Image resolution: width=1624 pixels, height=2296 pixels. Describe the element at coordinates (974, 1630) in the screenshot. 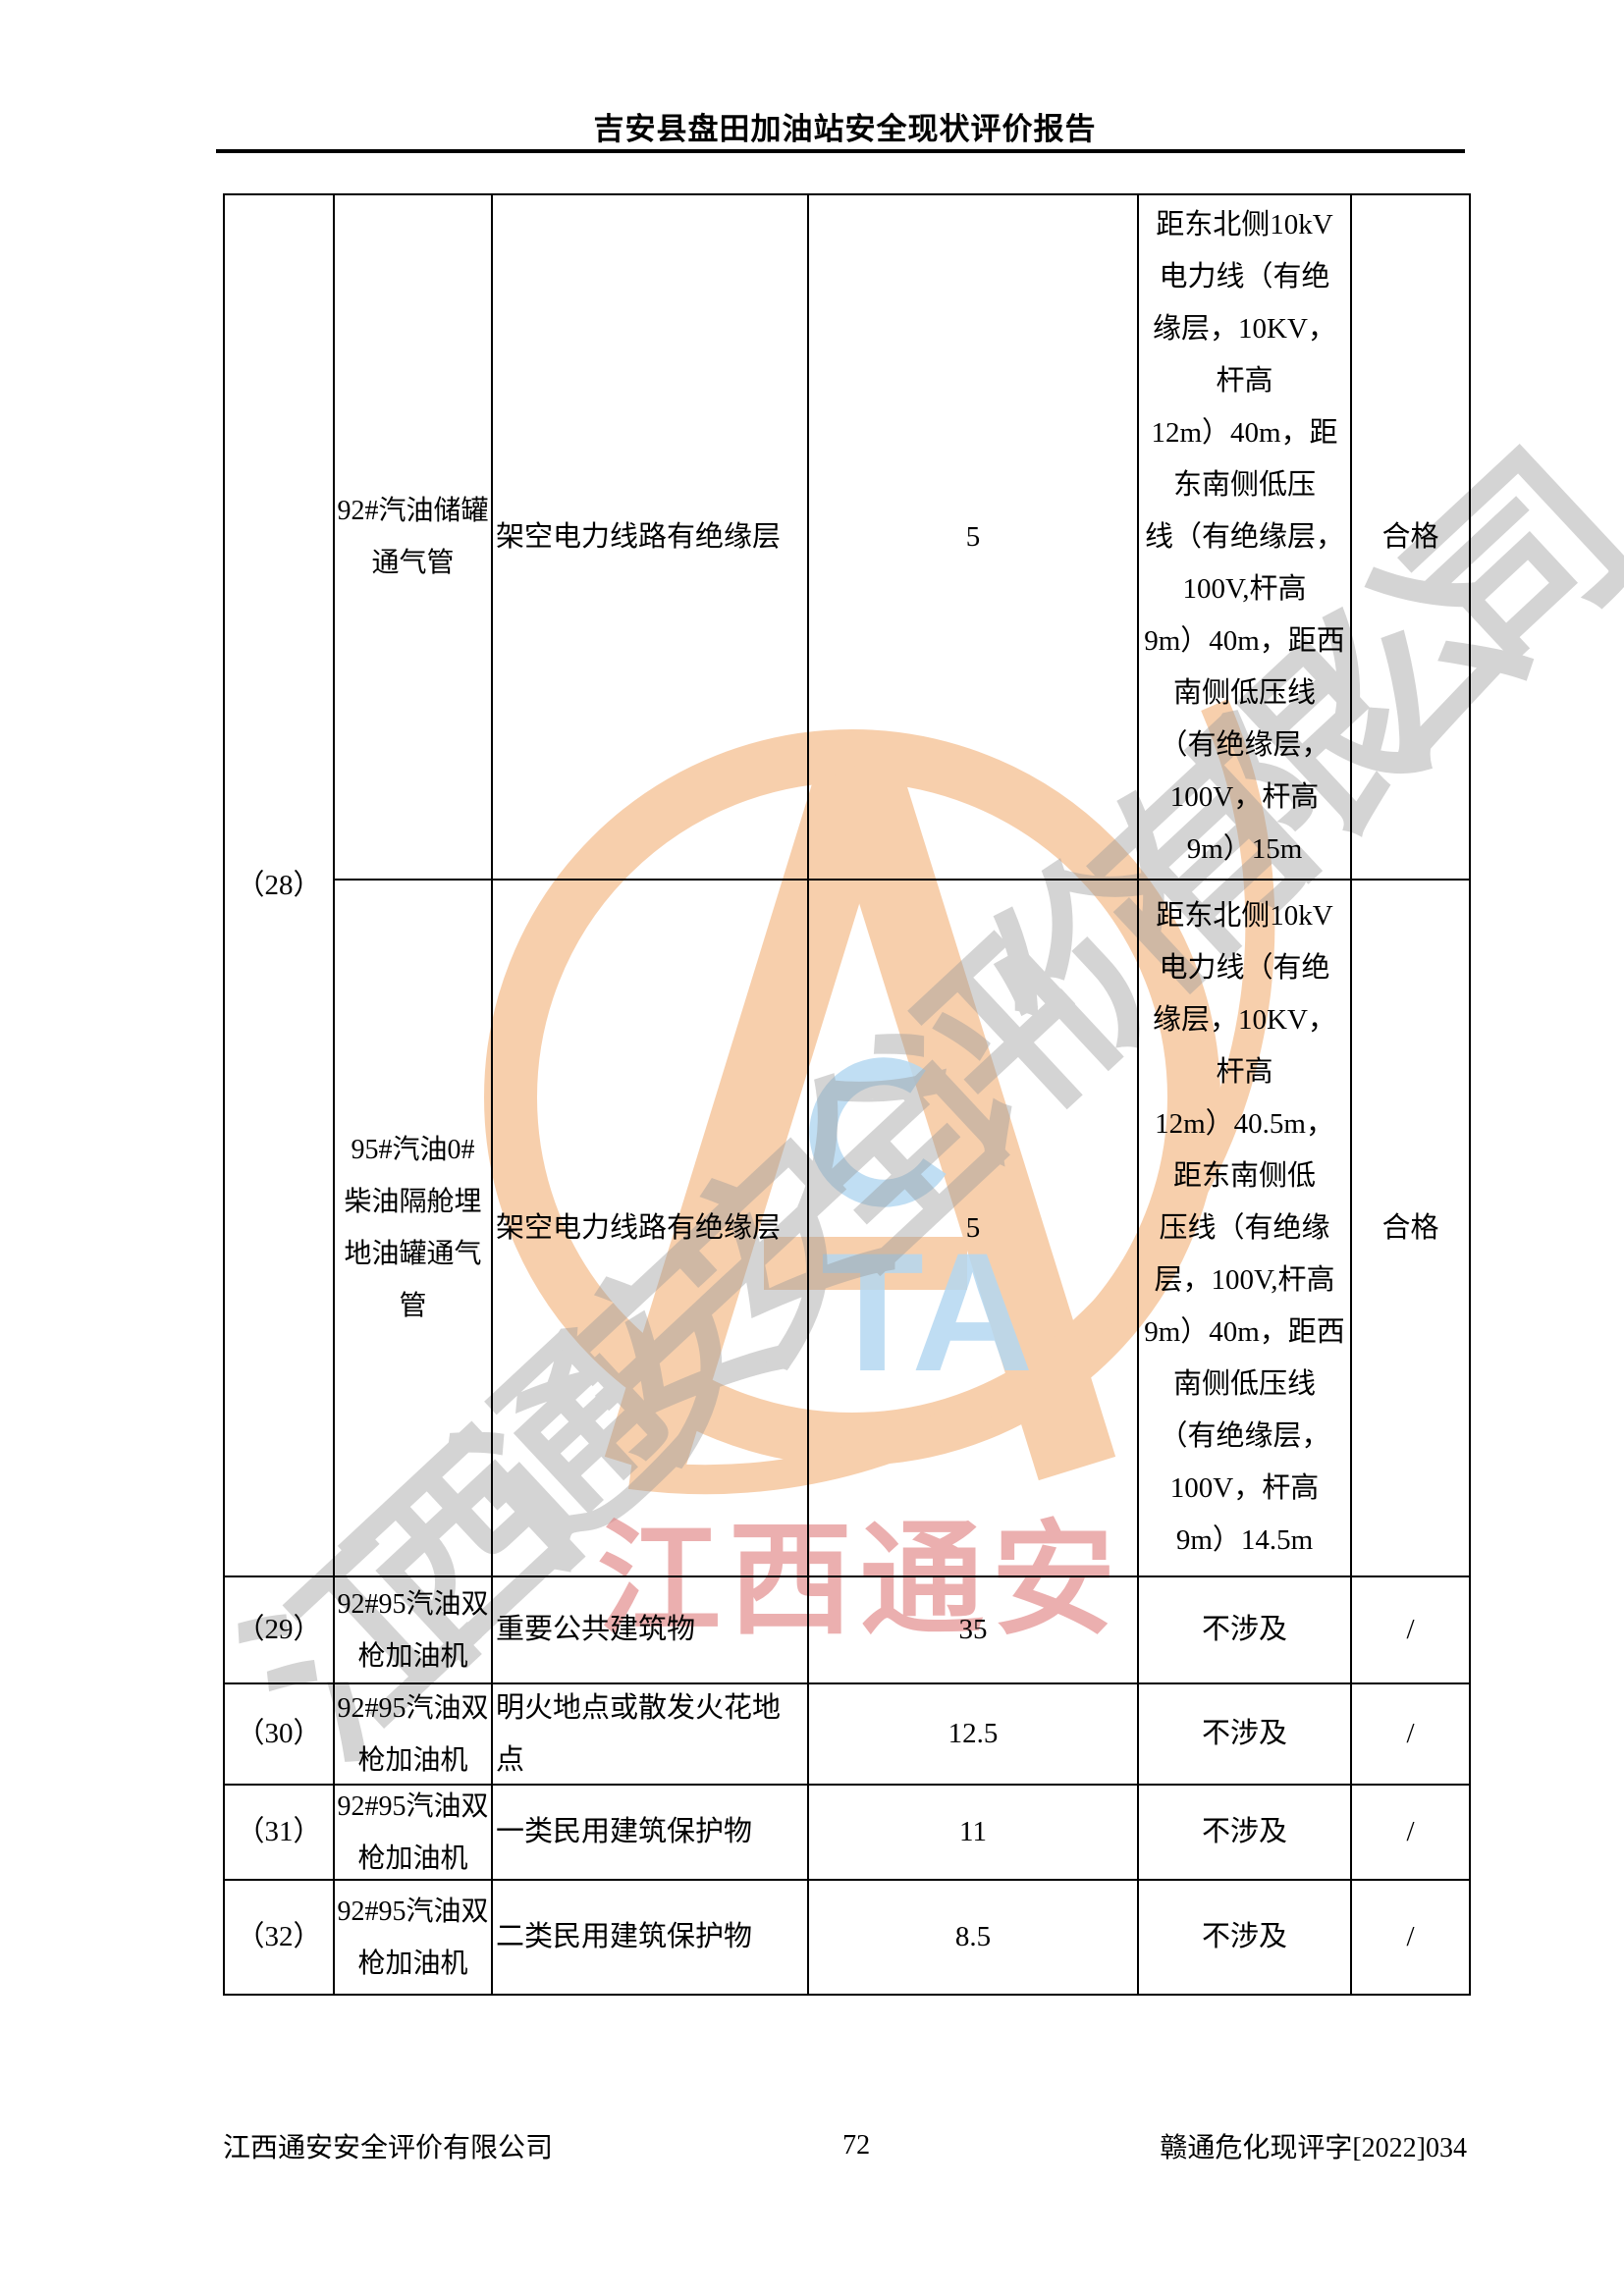

I see `row29-required-distance: 35` at that location.